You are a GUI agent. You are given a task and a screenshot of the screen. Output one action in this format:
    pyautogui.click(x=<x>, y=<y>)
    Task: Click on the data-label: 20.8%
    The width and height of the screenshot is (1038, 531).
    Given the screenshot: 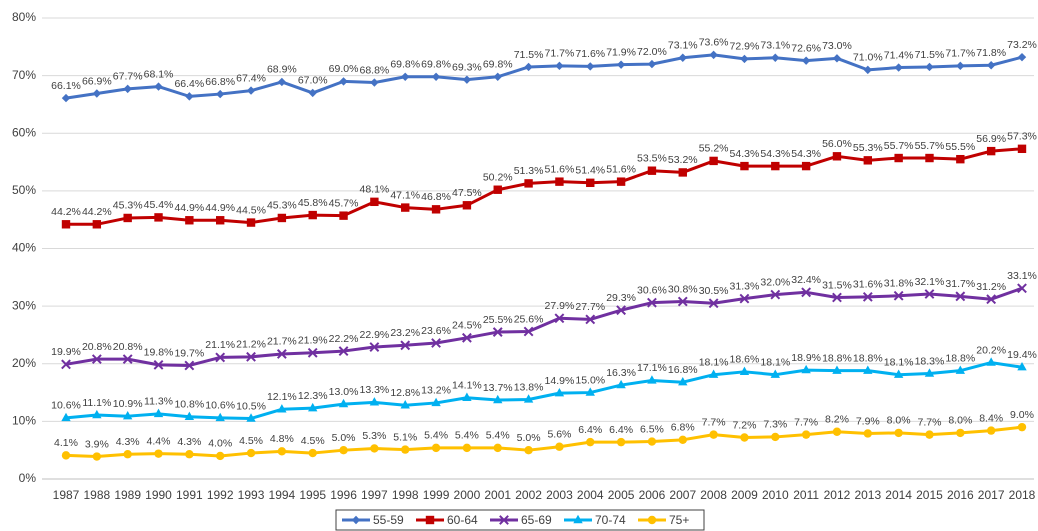 What is the action you would take?
    pyautogui.click(x=128, y=347)
    